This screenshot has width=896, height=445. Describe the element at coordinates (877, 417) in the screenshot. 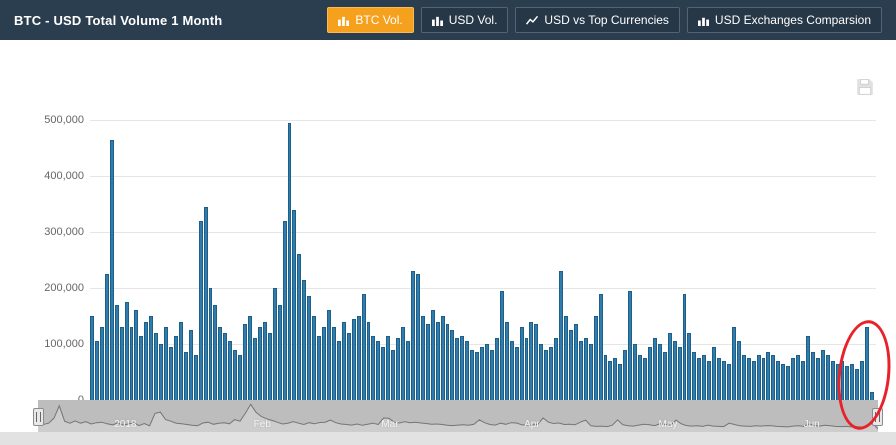

I see `navigator-right-handle` at that location.